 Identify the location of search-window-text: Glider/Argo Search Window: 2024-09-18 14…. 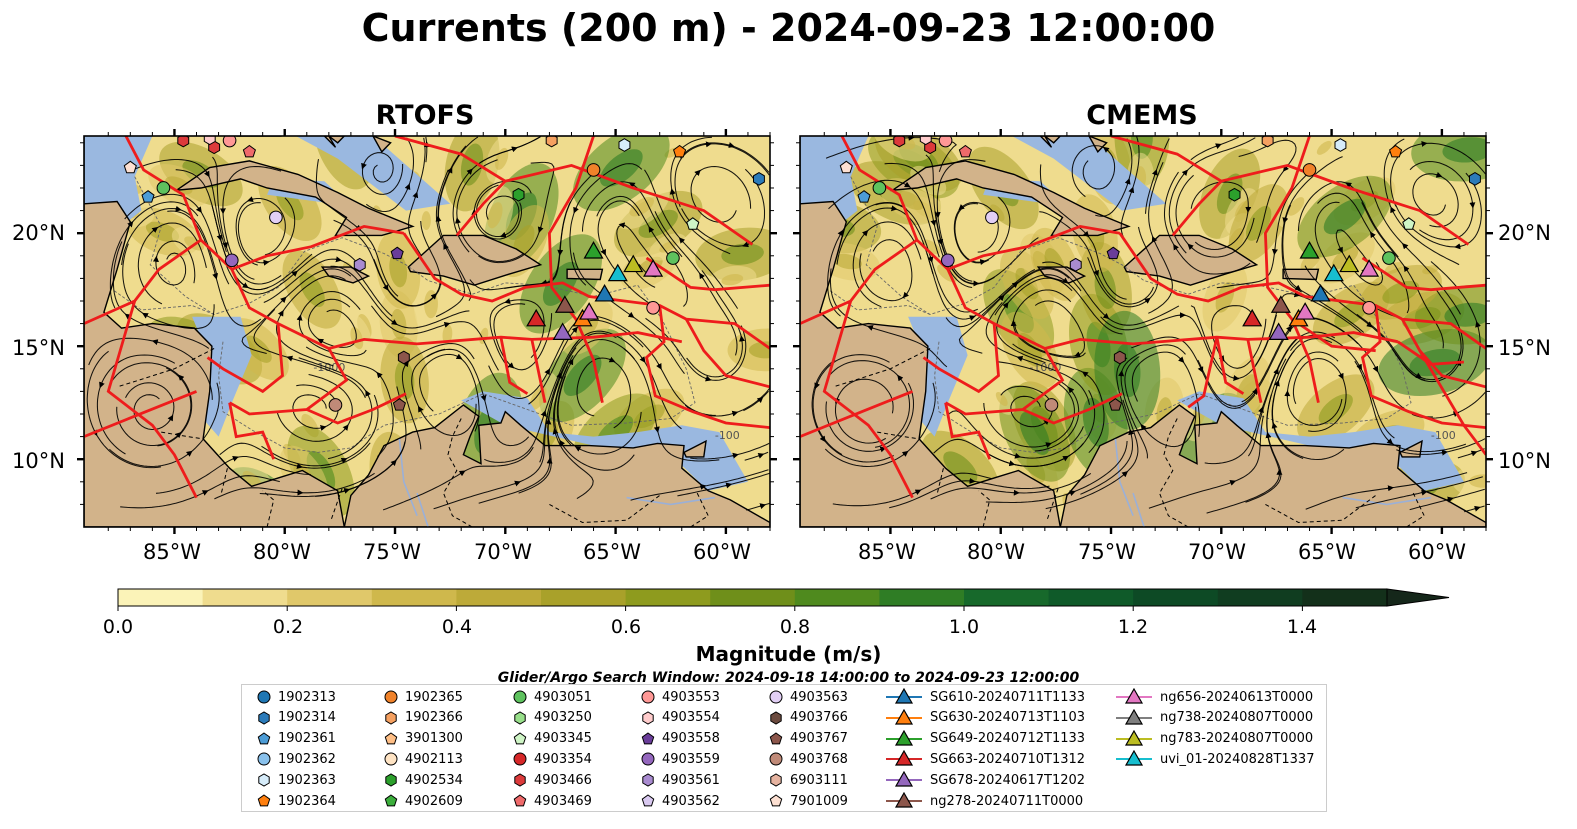
(788, 677).